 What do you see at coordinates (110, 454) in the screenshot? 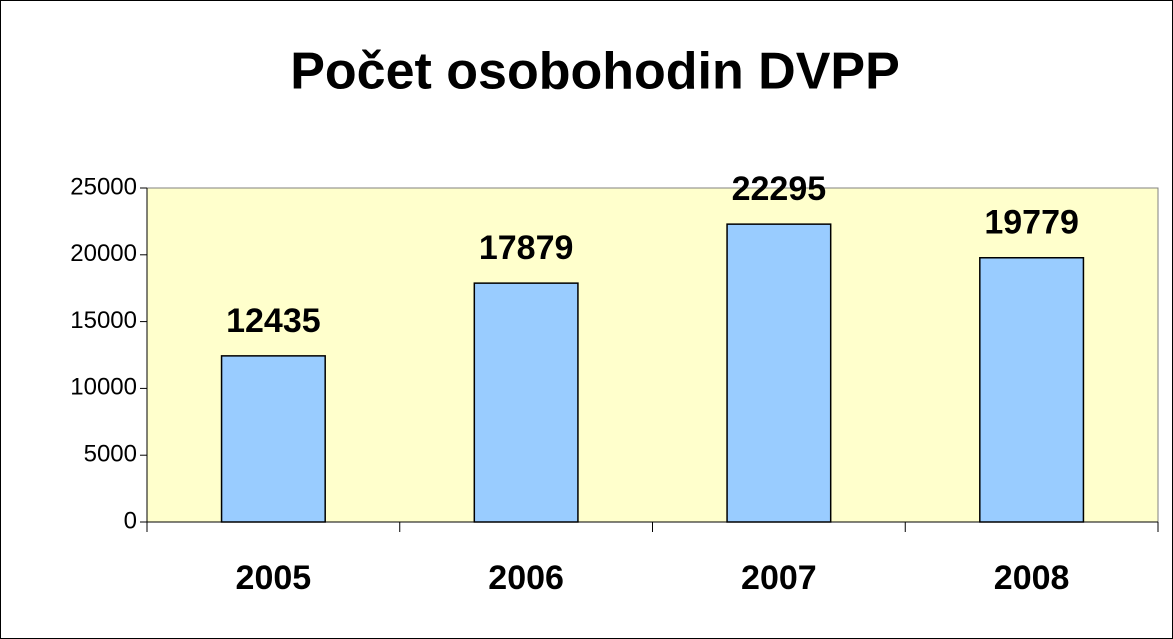
I see `y-tick-label: 5000` at bounding box center [110, 454].